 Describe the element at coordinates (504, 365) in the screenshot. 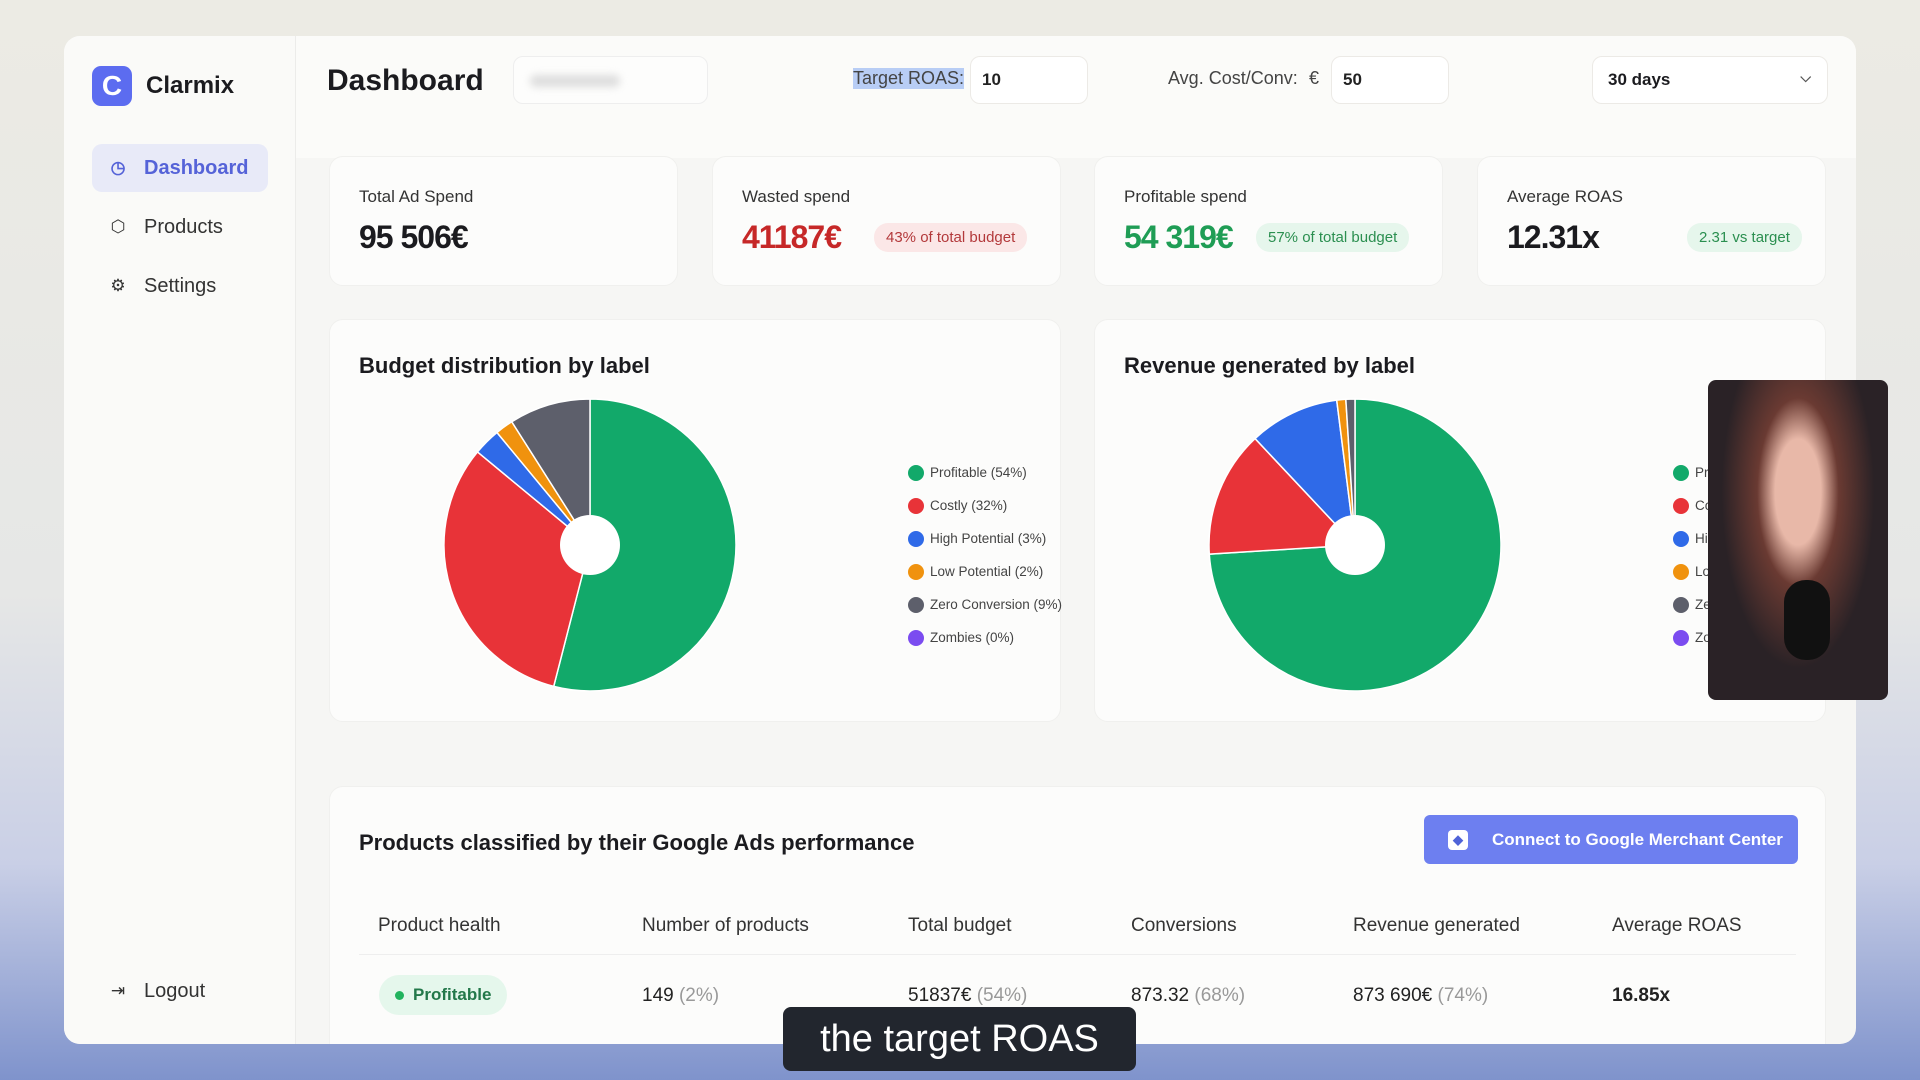

I see `chart-title: Budget distribution by label` at that location.